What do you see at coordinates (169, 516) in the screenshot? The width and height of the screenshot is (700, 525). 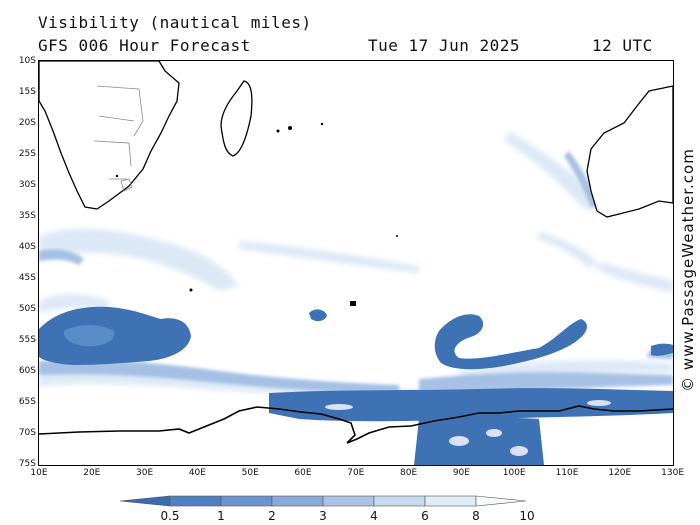 I see `legend-label: 0.5` at bounding box center [169, 516].